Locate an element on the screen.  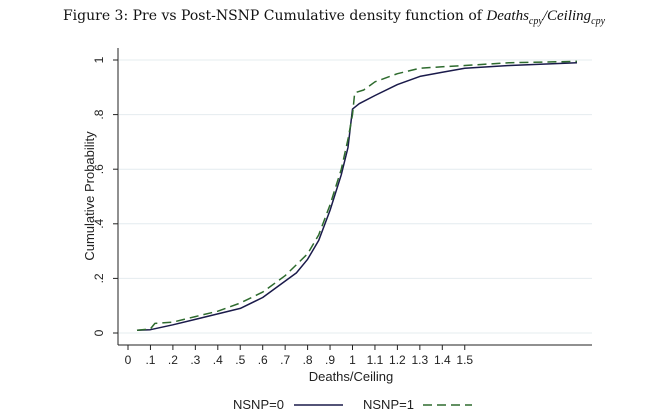
x-axis-label: Deaths/Ceiling is located at coordinates (351, 376).